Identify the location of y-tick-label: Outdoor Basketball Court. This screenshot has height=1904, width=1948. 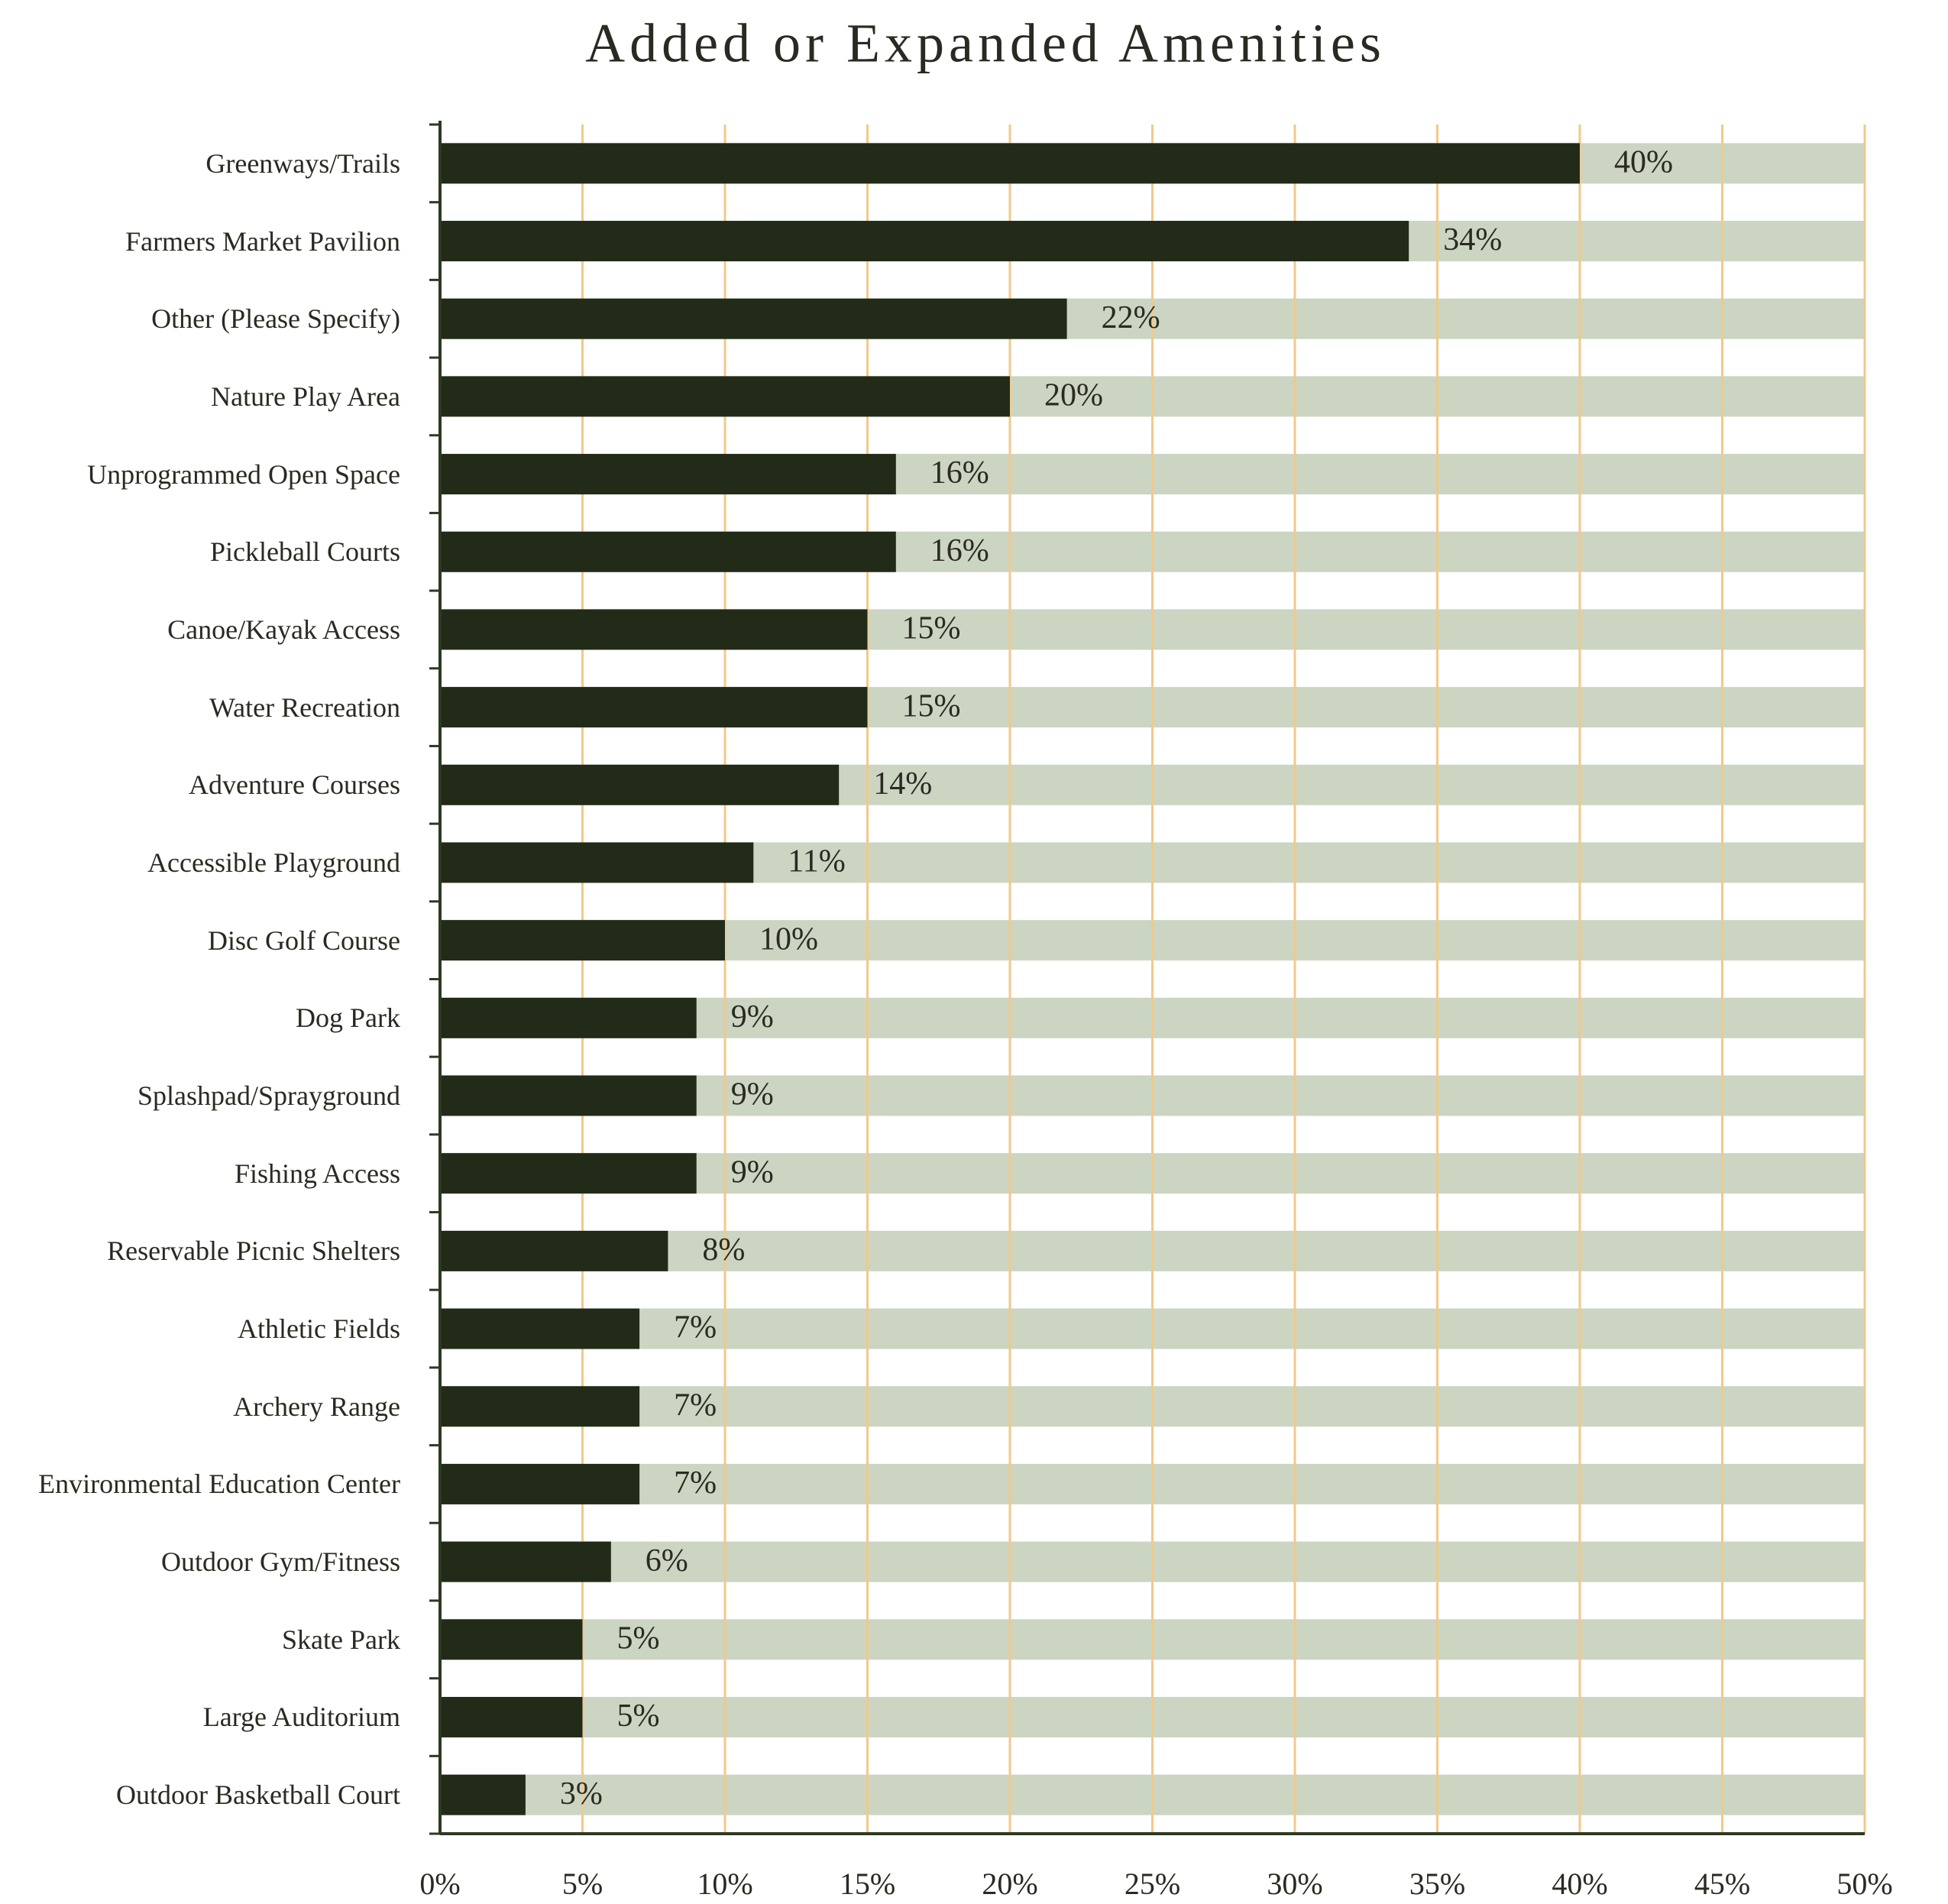
(258, 1795).